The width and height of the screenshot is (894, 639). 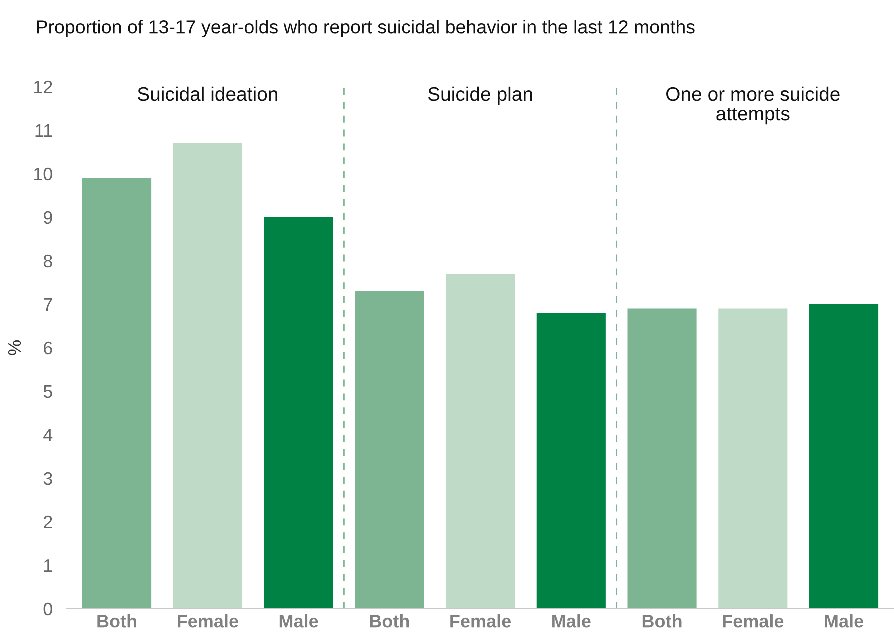 What do you see at coordinates (48, 304) in the screenshot?
I see `y-tick-label: 7` at bounding box center [48, 304].